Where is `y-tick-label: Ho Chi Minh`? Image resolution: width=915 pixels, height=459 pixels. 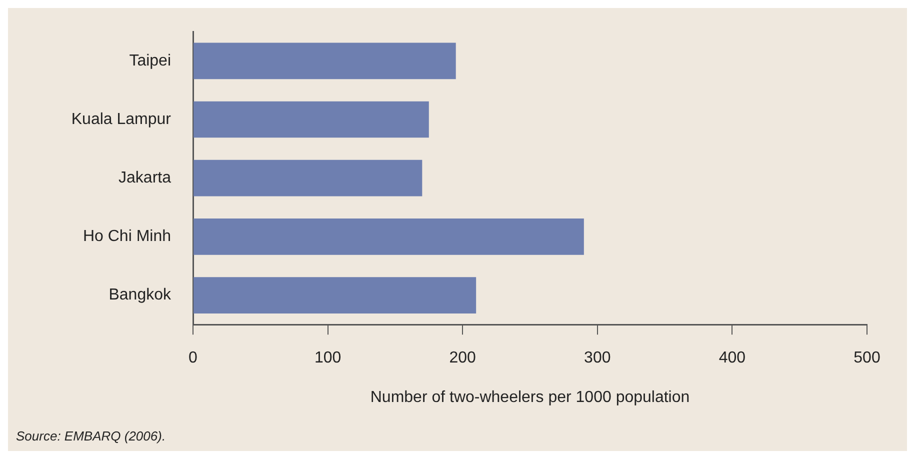 y-tick-label: Ho Chi Minh is located at coordinates (126, 237).